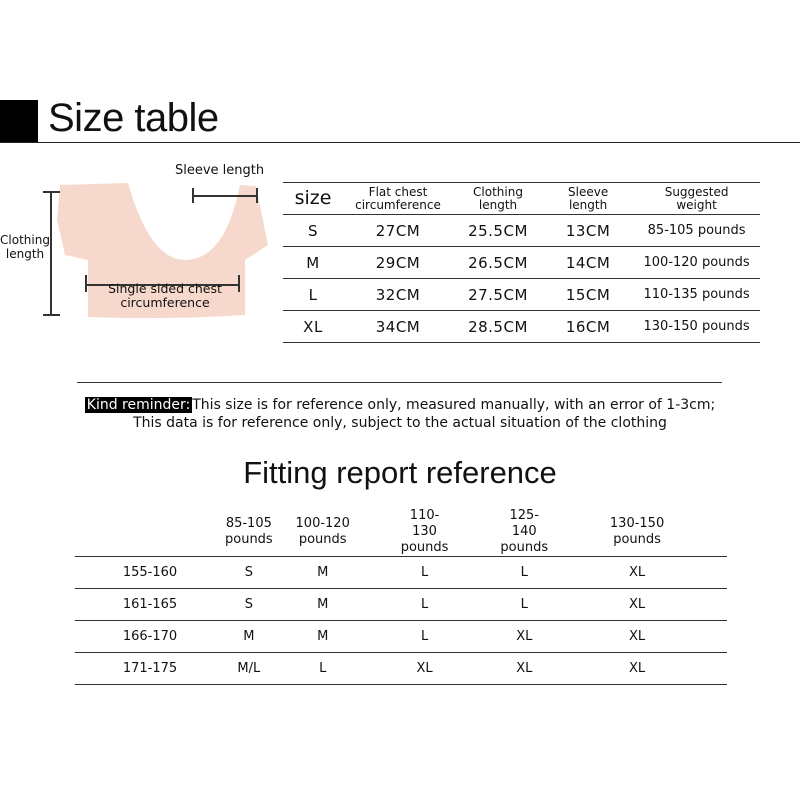  What do you see at coordinates (498, 262) in the screenshot?
I see `cell: 26.5CM` at bounding box center [498, 262].